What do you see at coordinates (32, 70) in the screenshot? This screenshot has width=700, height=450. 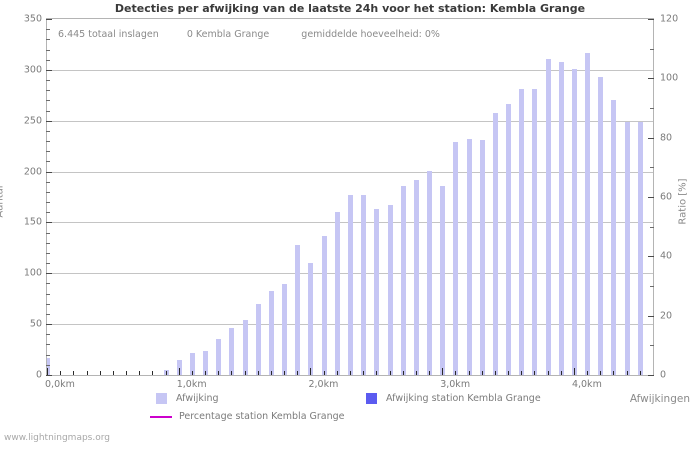 I see `y-tick-label-left: 300` at bounding box center [32, 70].